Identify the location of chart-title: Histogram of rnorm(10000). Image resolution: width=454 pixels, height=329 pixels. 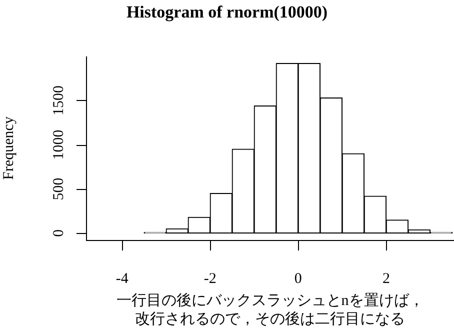
(227, 12).